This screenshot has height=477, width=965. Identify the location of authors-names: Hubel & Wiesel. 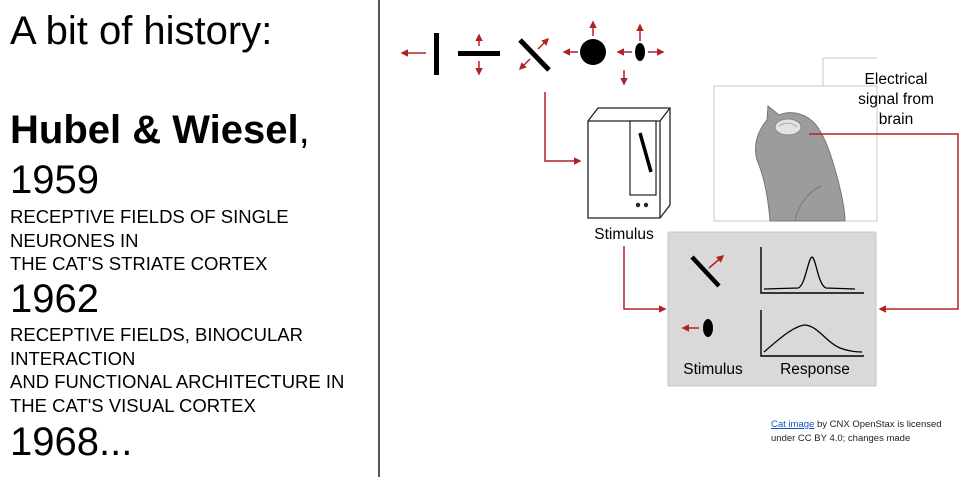
(154, 130).